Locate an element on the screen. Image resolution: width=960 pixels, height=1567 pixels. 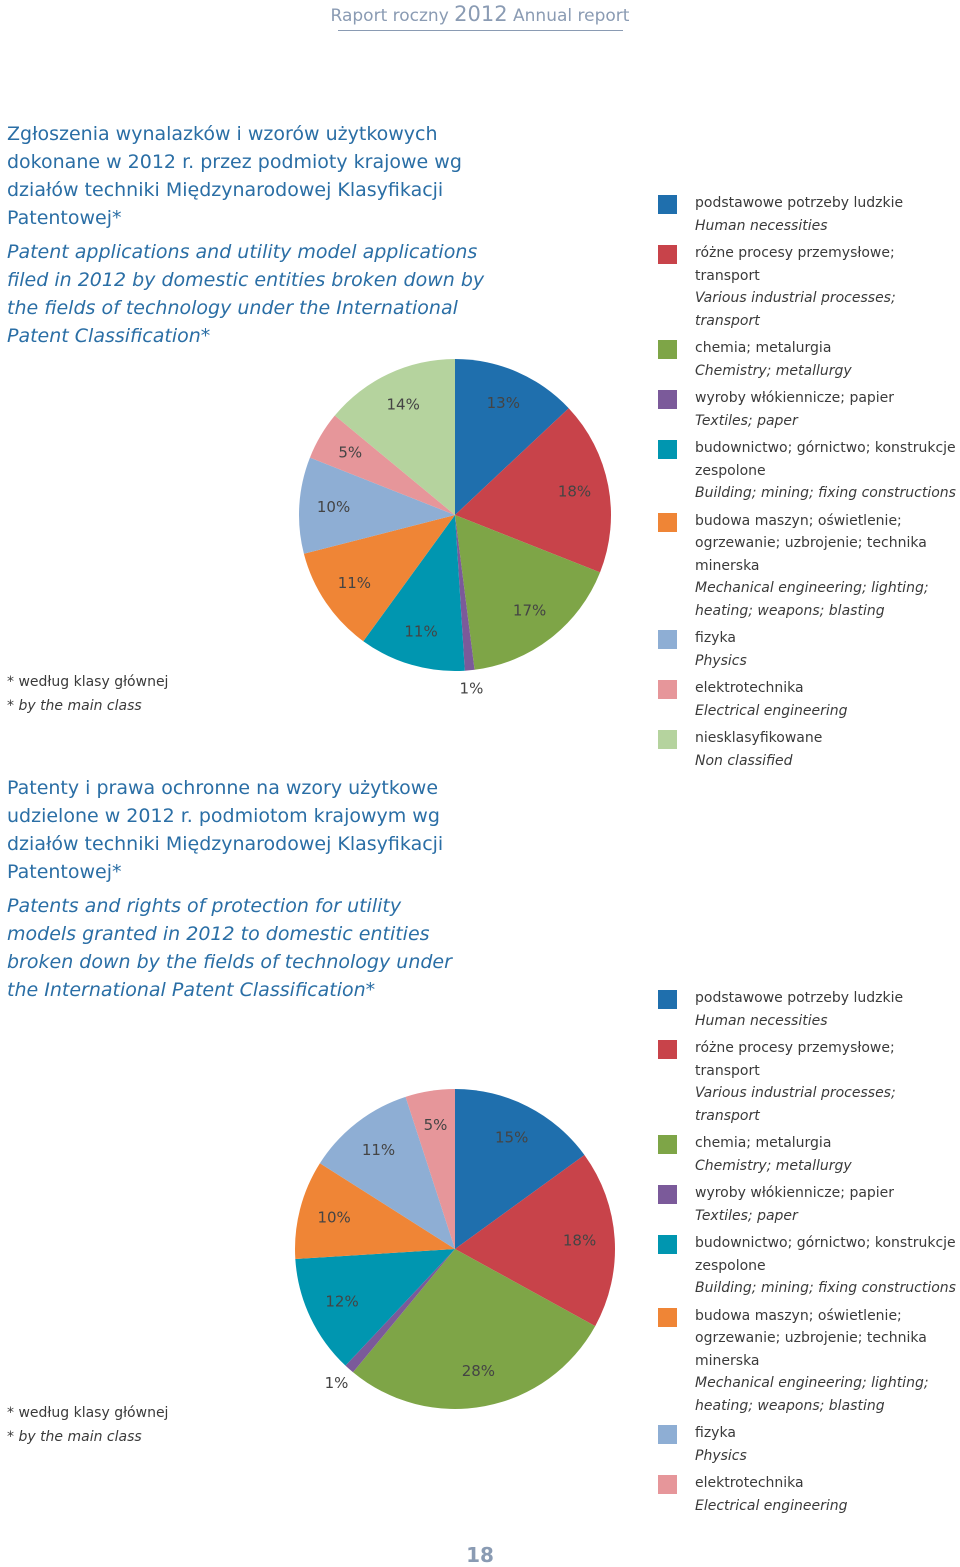
slice-label: 13% is located at coordinates (503, 403).